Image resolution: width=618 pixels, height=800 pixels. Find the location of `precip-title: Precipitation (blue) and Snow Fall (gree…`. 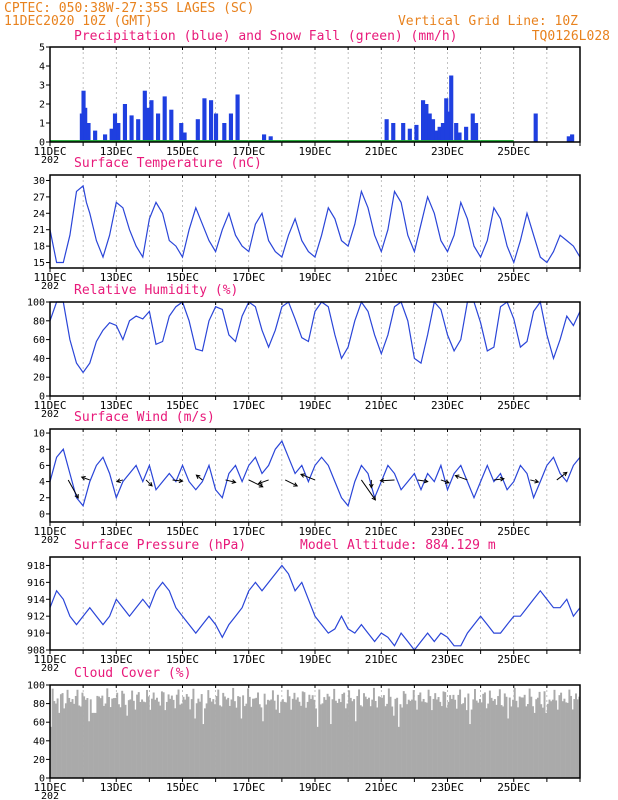

precip-title: Precipitation (blue) and Snow Fall (gree… is located at coordinates (266, 36).